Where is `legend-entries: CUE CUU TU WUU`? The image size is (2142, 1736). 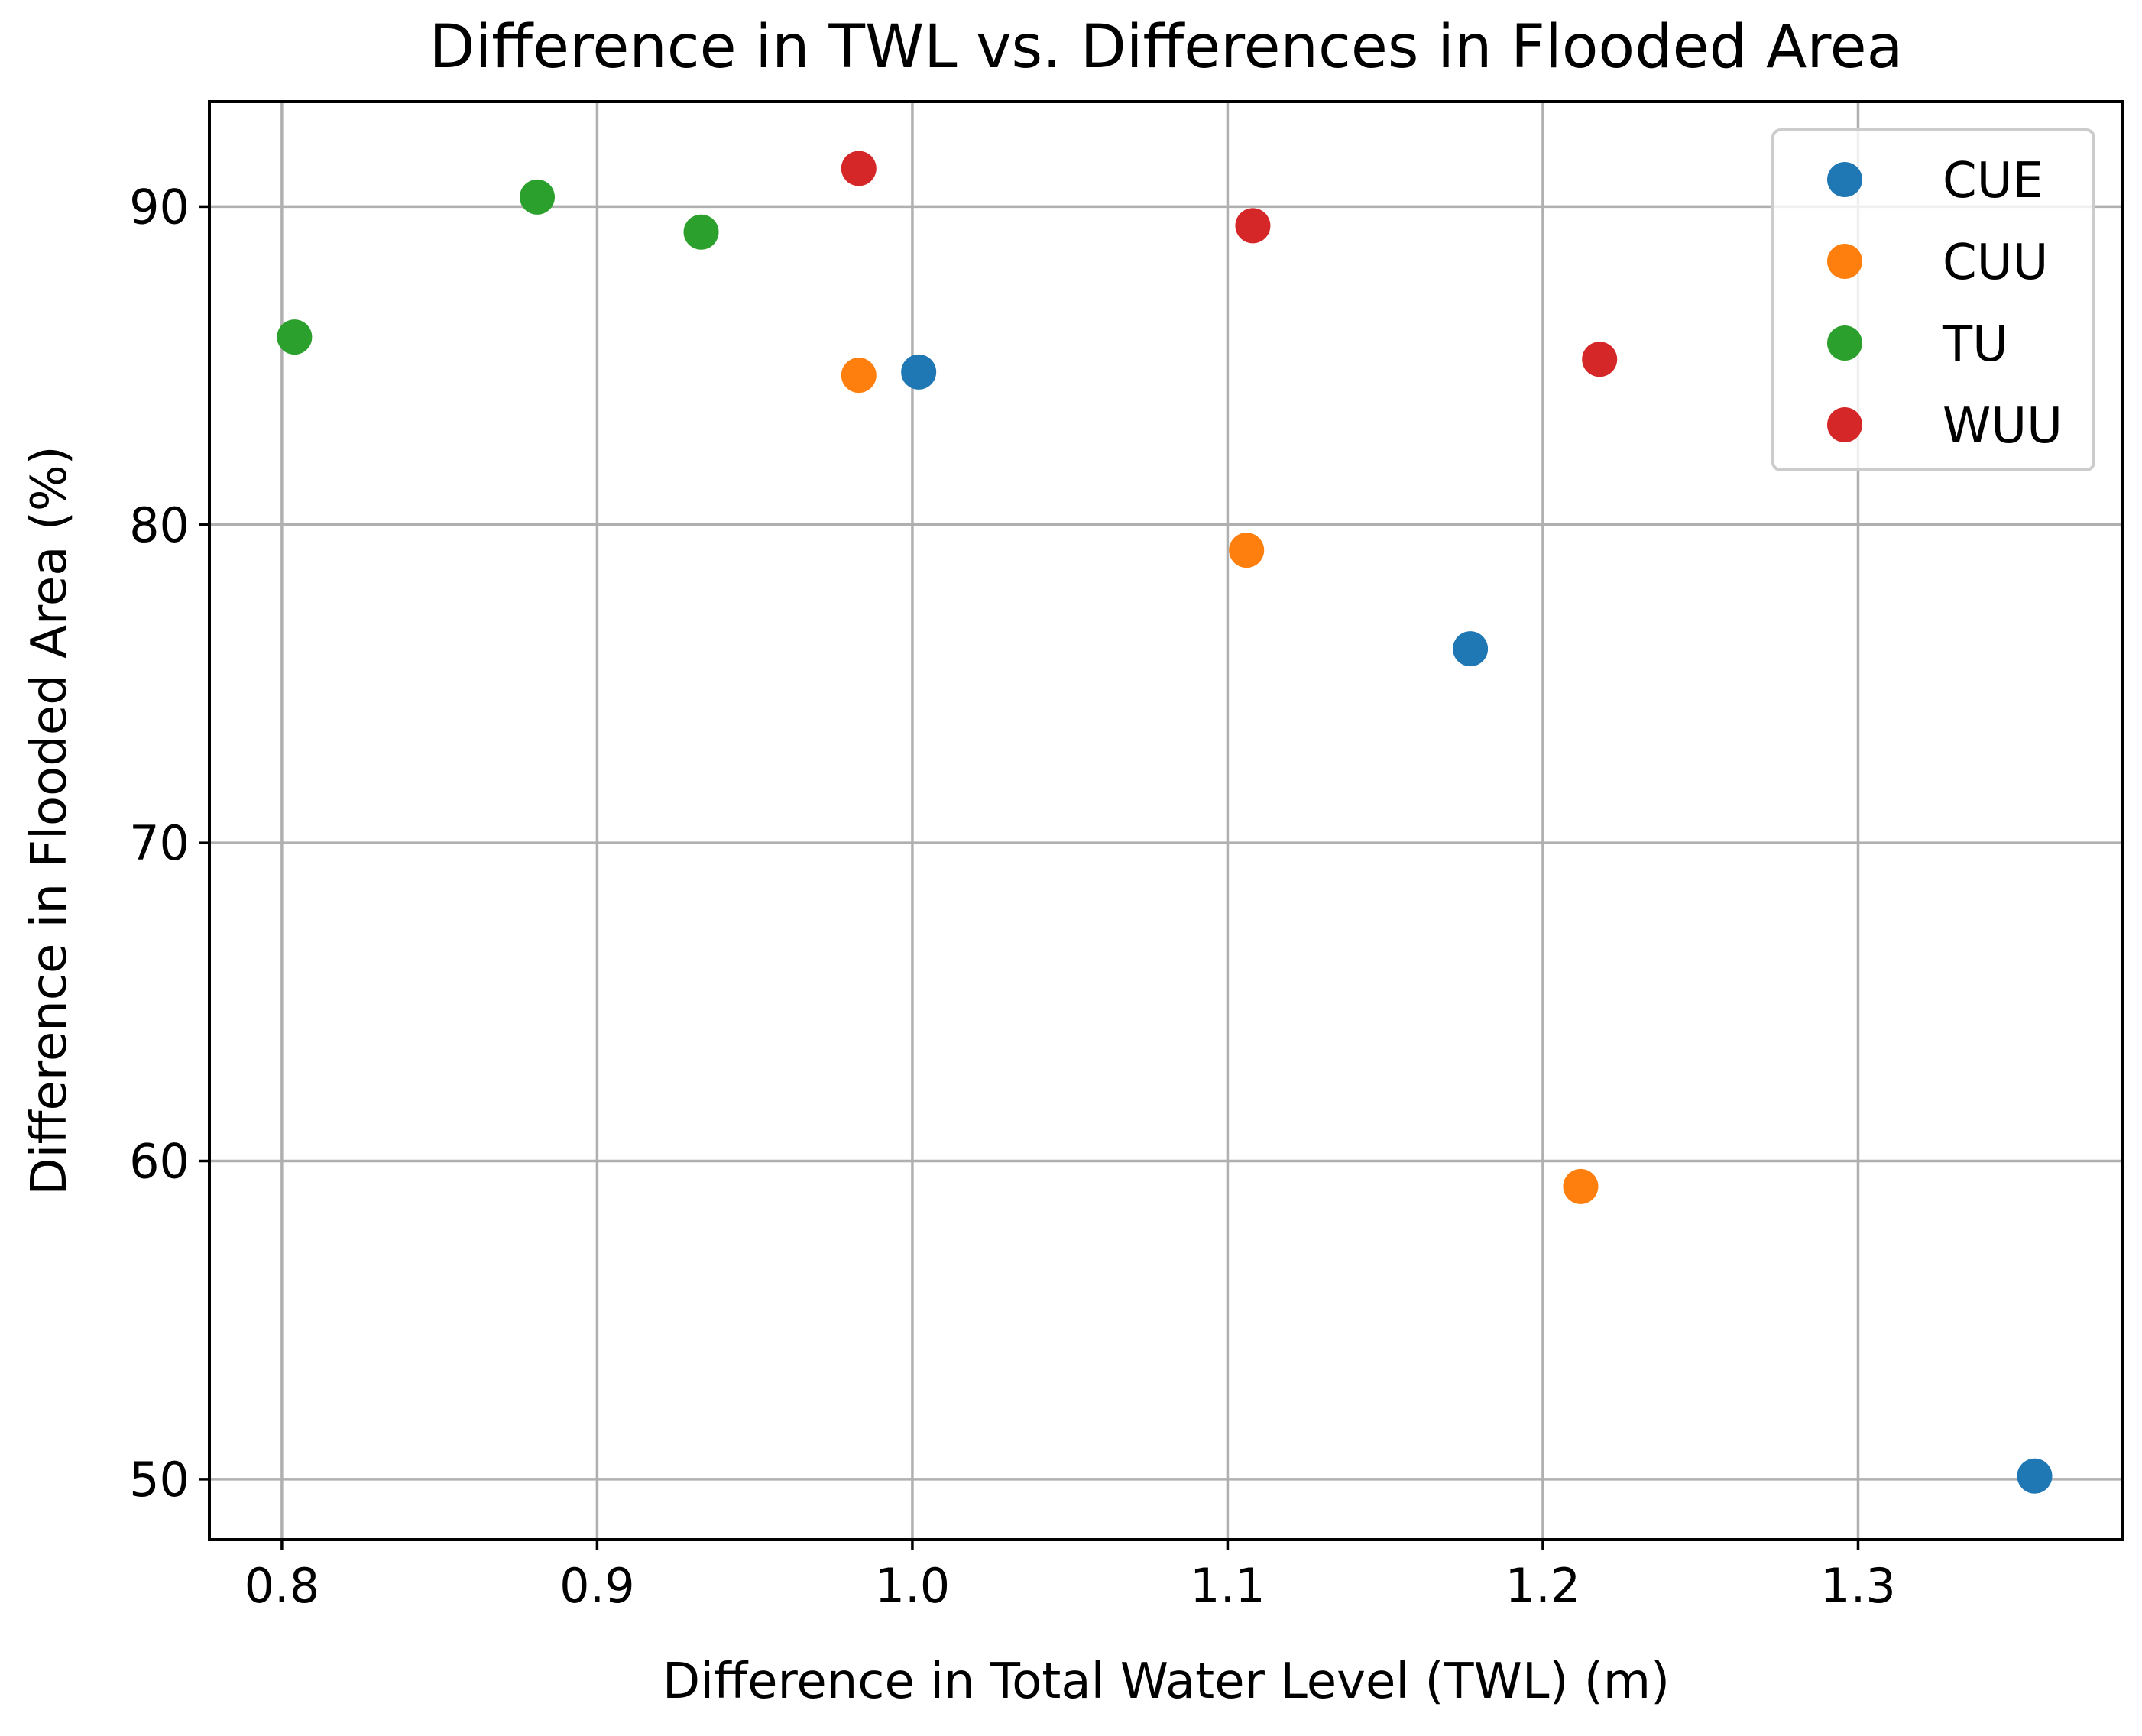
legend-entries: CUE CUU TU WUU is located at coordinates (1945, 304).